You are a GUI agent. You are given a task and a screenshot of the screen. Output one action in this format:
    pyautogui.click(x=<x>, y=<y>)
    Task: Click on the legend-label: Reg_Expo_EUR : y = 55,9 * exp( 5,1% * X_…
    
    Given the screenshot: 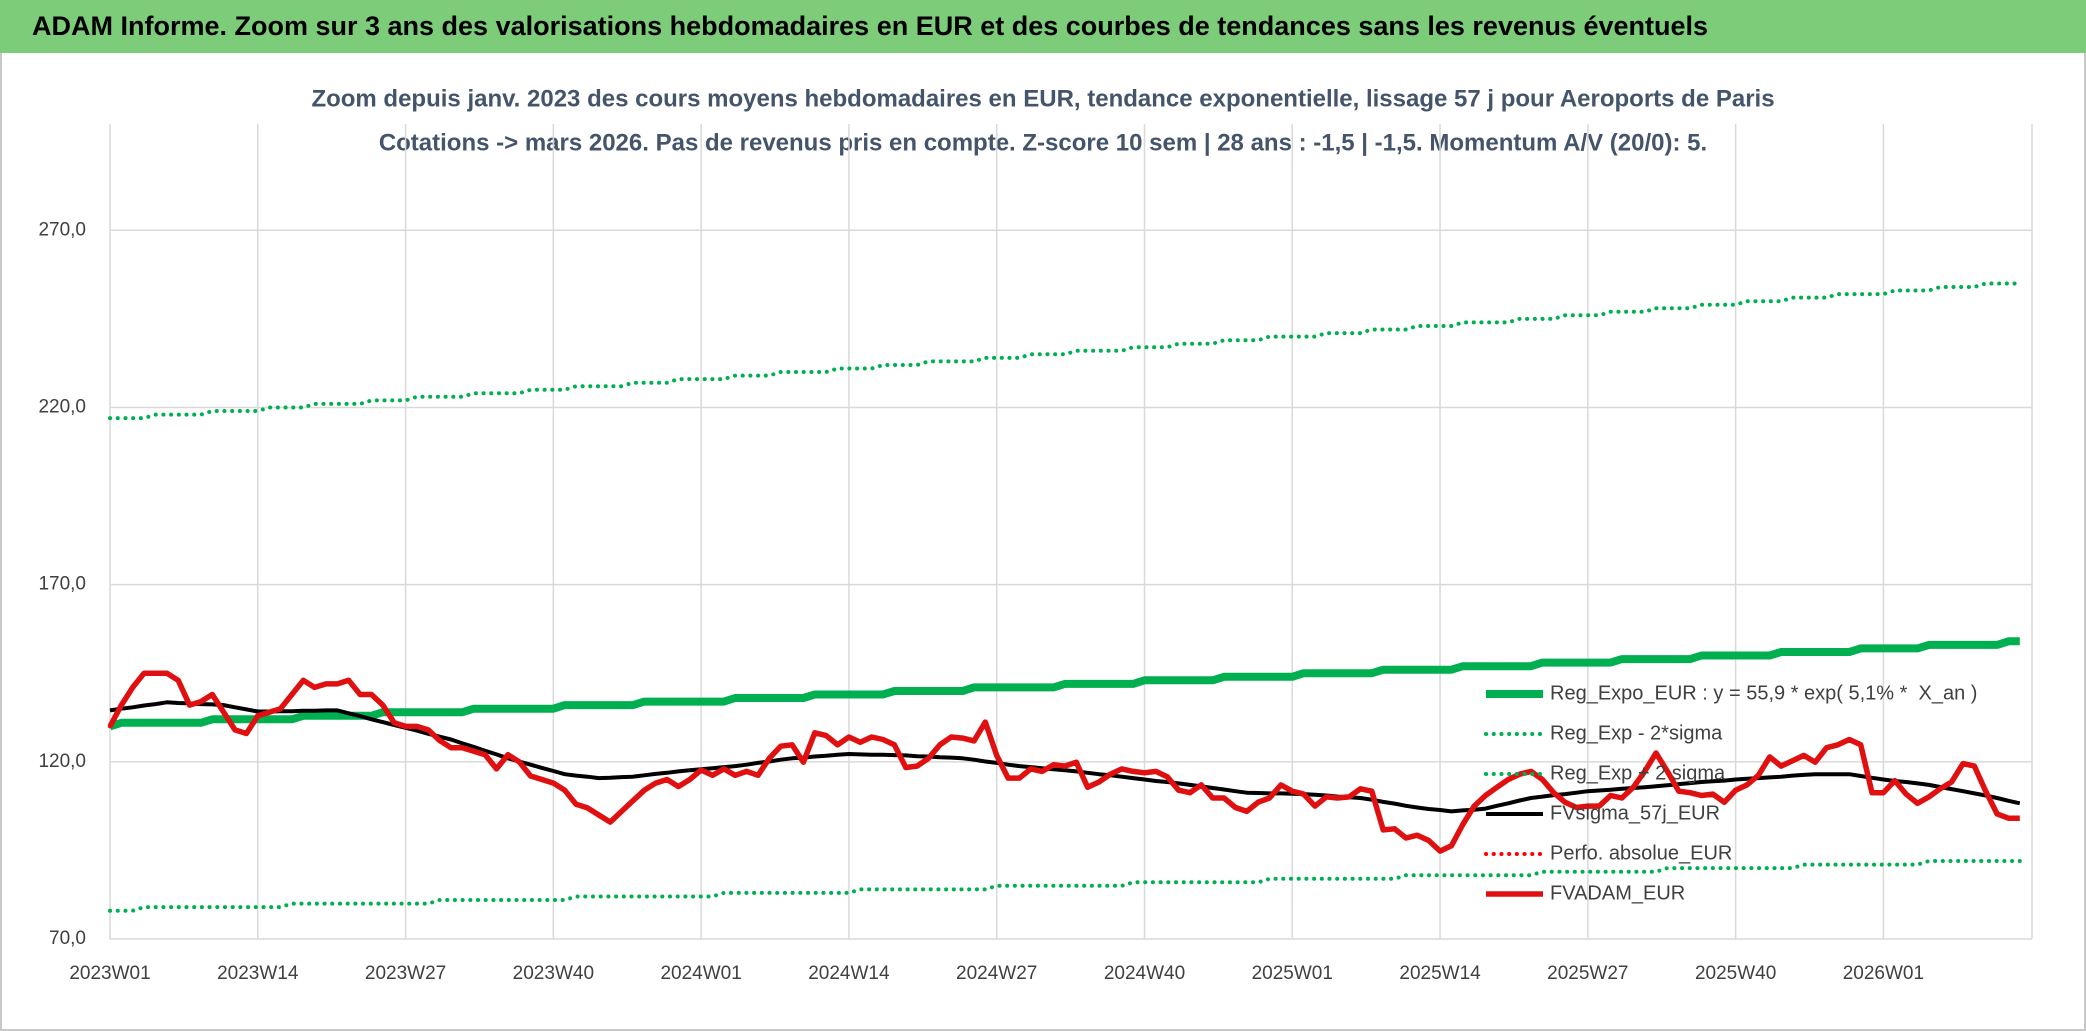 What is the action you would take?
    pyautogui.click(x=1763, y=693)
    